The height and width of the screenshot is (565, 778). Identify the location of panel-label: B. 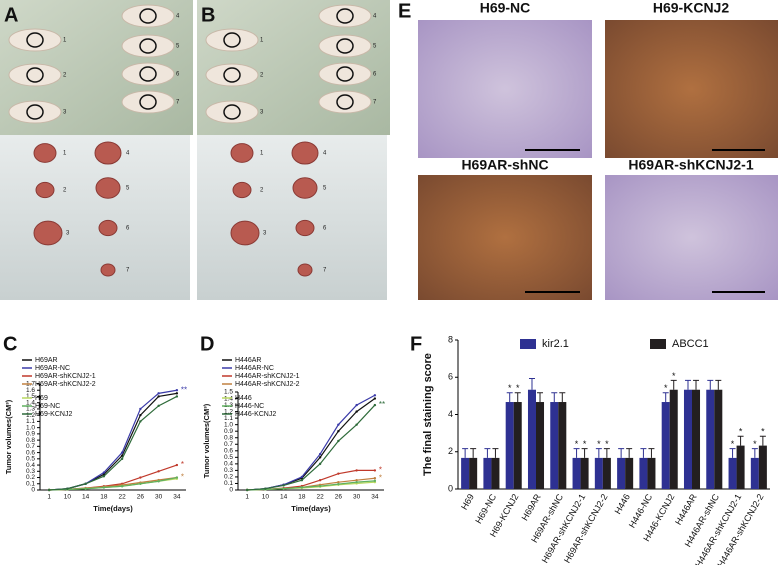
(208, 15).